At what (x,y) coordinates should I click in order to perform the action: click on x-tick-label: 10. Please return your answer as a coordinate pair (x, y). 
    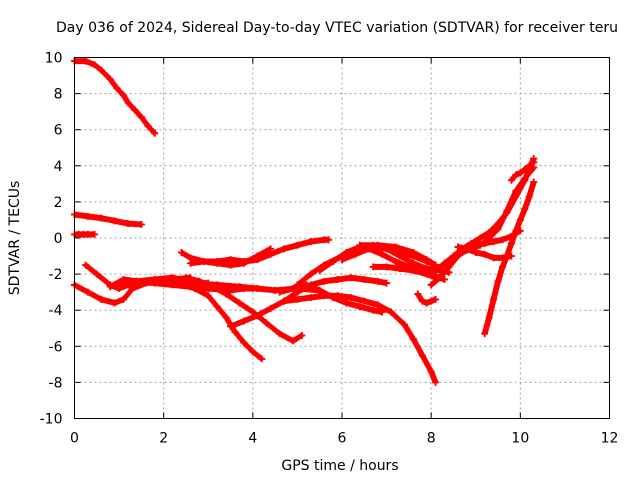
    Looking at the image, I should click on (520, 439).